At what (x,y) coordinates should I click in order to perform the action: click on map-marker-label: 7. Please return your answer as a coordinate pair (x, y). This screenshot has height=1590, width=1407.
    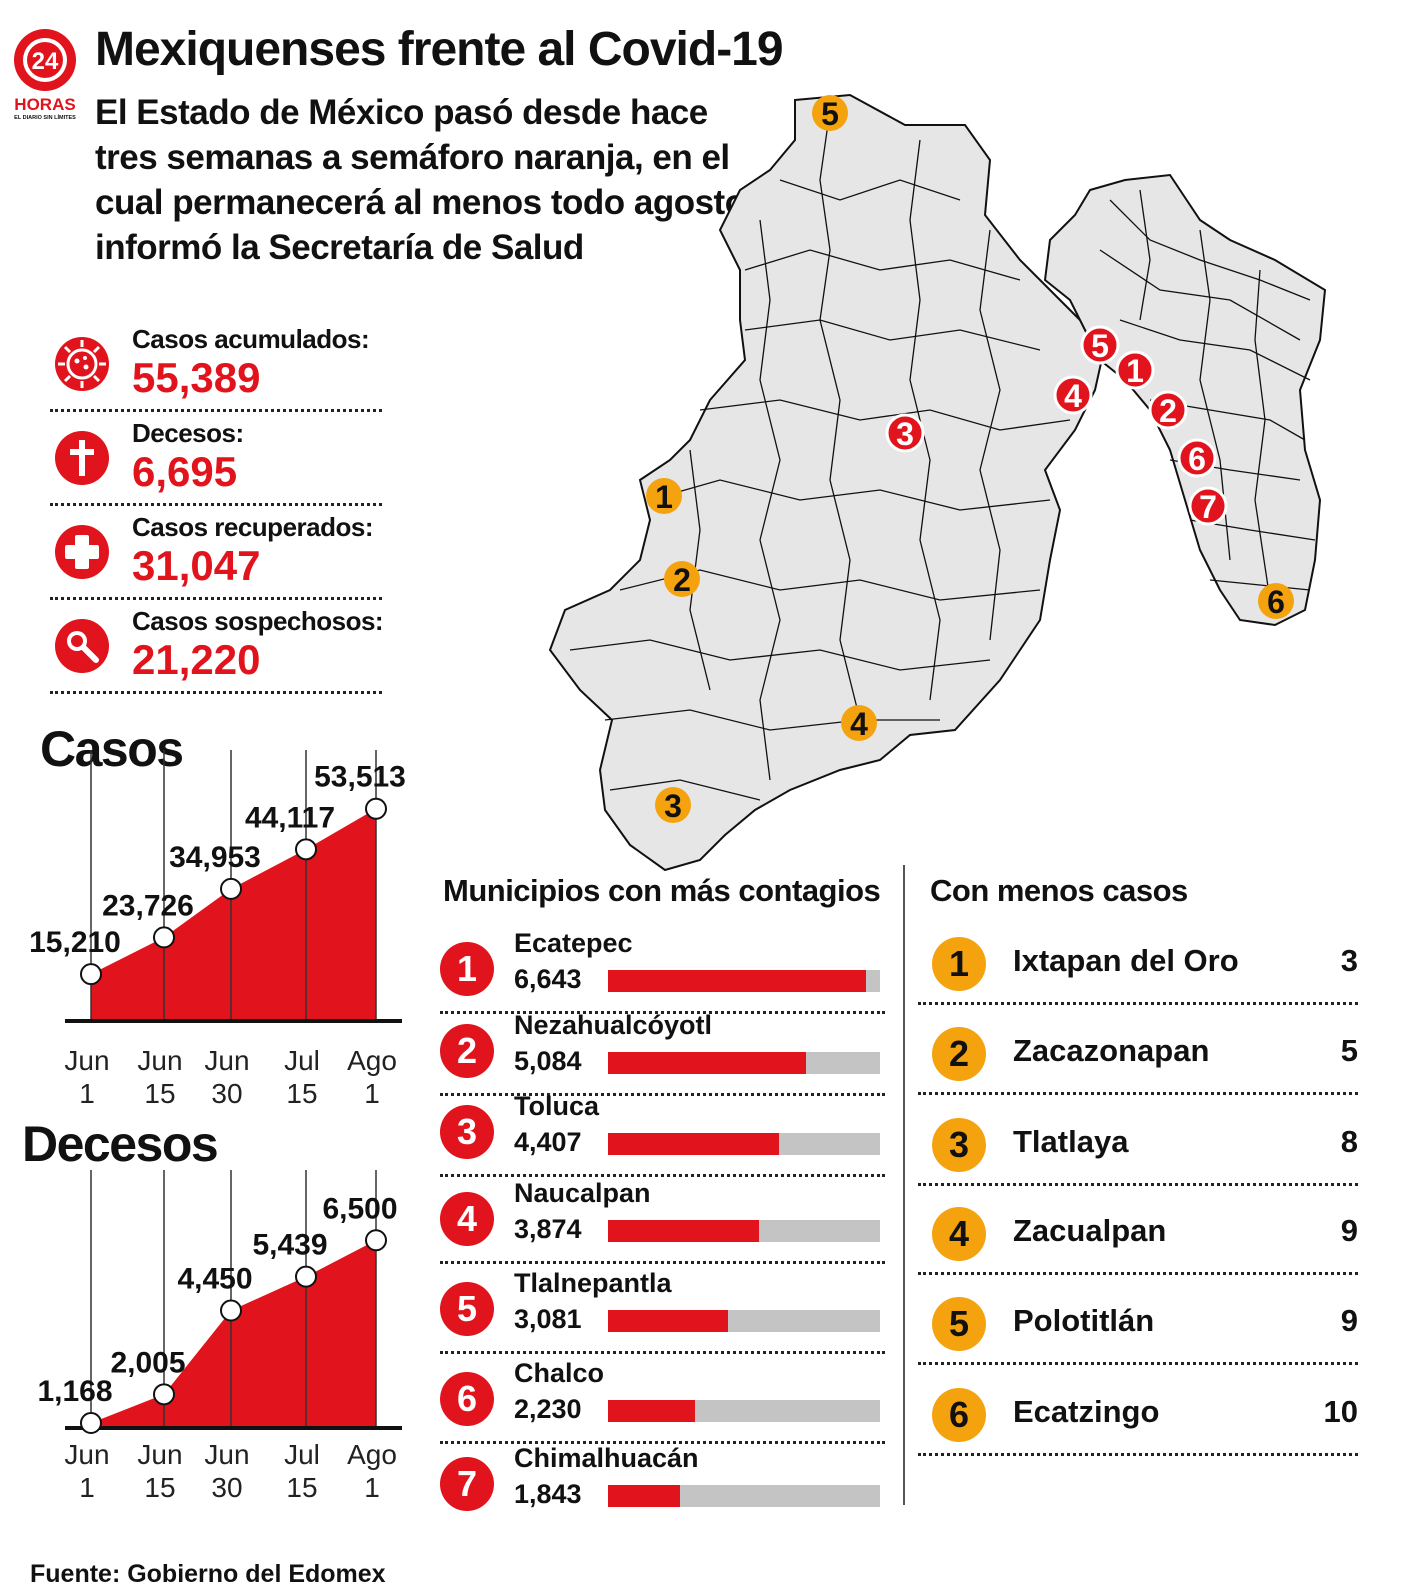
    Looking at the image, I should click on (1208, 507).